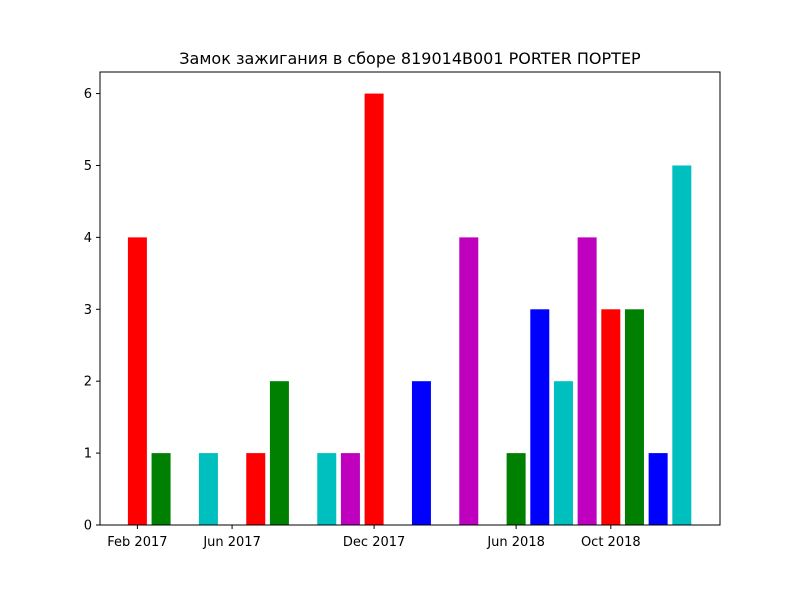  What do you see at coordinates (231, 542) in the screenshot?
I see `x-tick-label: Jun 2017` at bounding box center [231, 542].